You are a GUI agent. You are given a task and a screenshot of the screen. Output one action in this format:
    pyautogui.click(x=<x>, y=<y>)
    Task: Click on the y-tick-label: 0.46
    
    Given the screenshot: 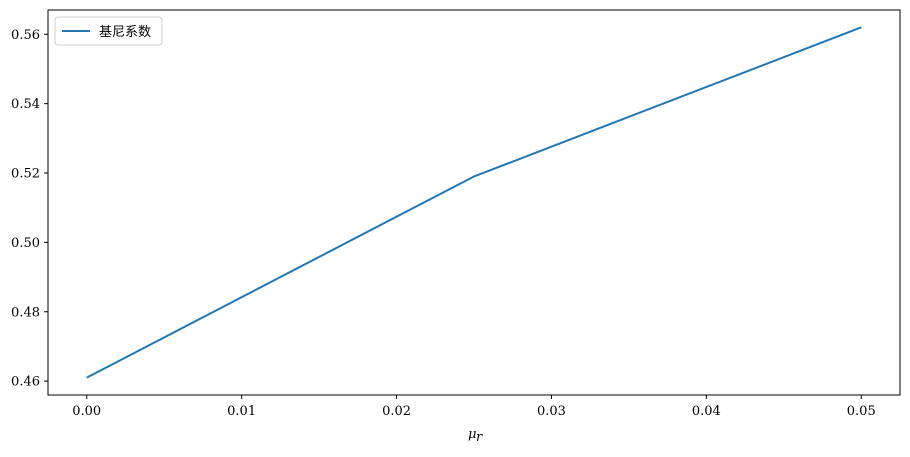 What is the action you would take?
    pyautogui.click(x=25, y=382)
    